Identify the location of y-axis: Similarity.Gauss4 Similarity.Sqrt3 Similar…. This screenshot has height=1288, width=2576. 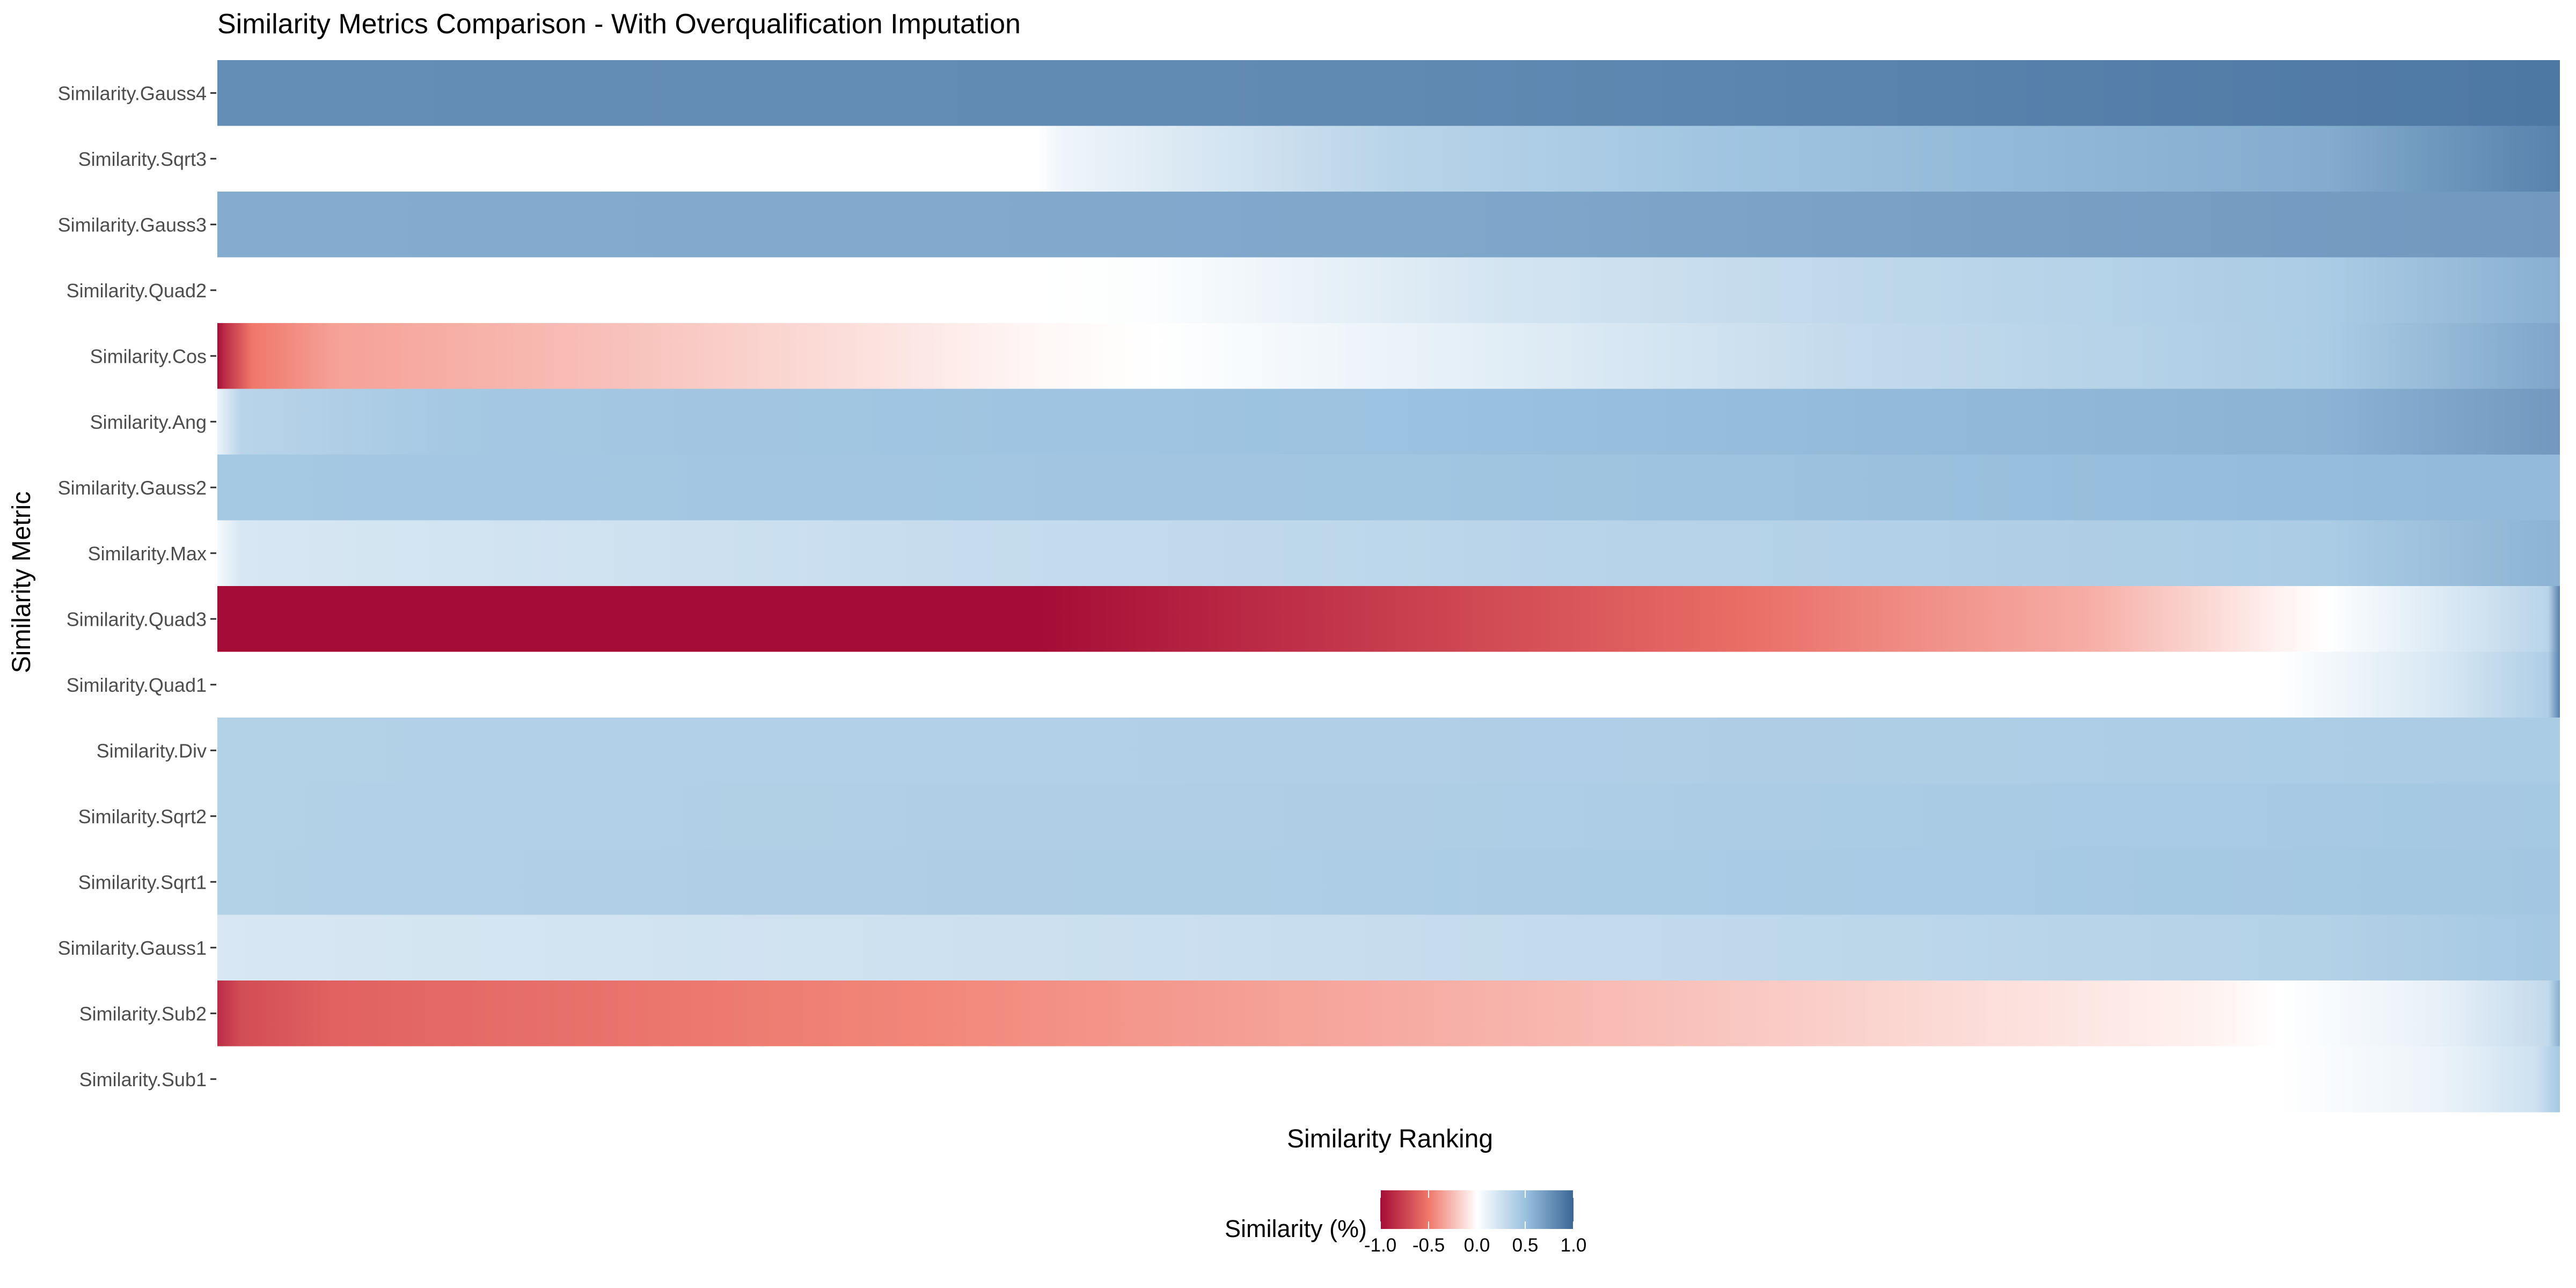
(137, 586).